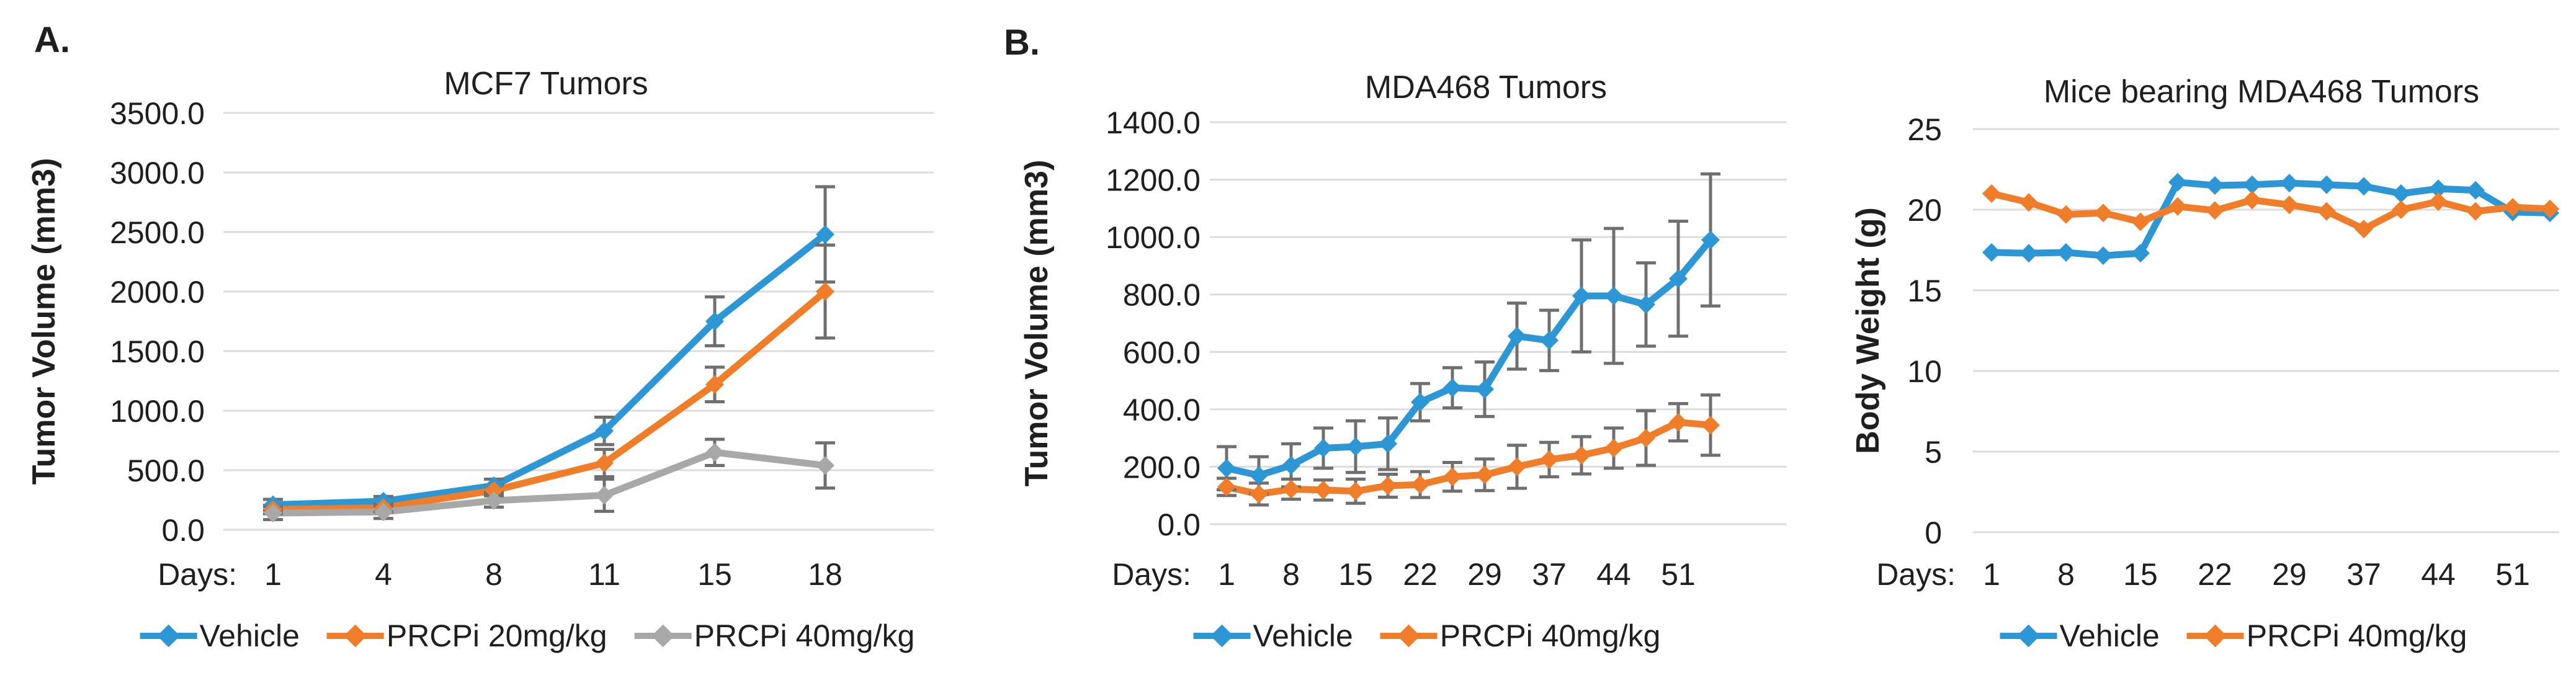  Describe the element at coordinates (157, 173) in the screenshot. I see `y-tick-label: 3000.0` at that location.